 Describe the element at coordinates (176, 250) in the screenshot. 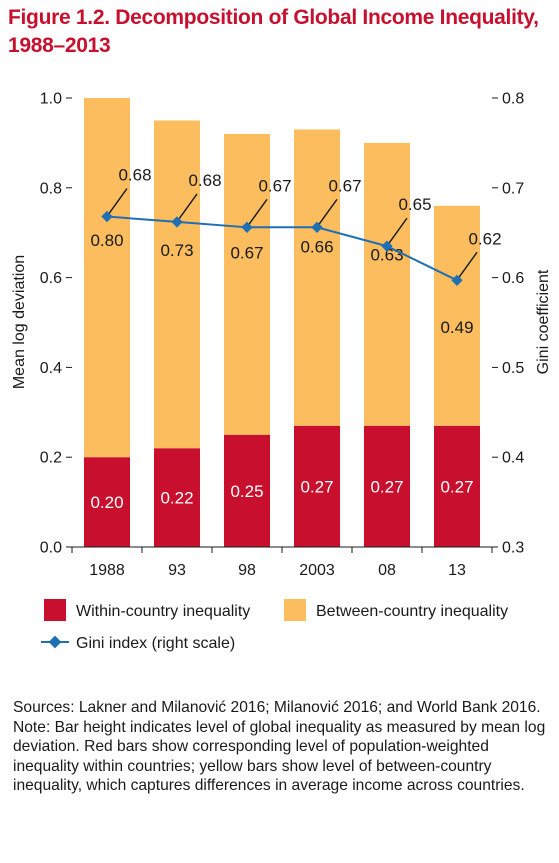

I see `bar-label-between: 0.73` at that location.